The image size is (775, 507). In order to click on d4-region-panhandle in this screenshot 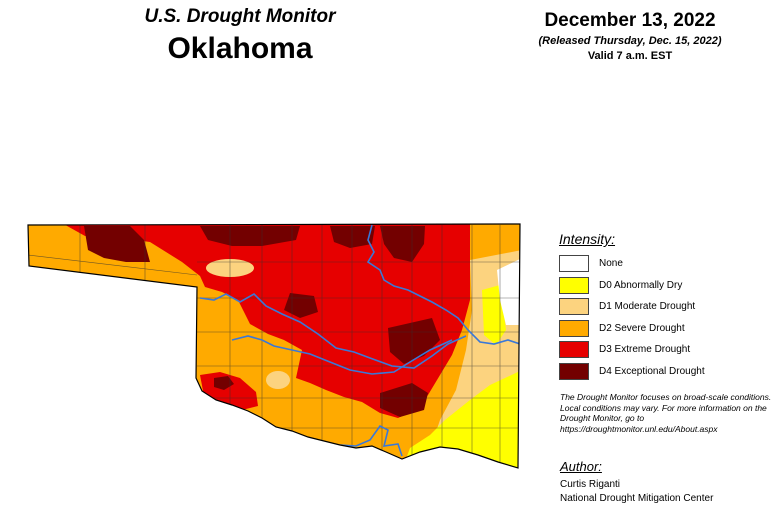, I will do `click(117, 244)`.